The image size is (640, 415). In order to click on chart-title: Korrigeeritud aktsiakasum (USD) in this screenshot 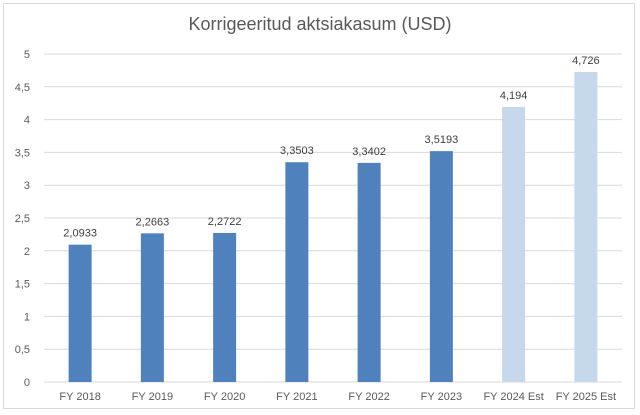, I will do `click(320, 24)`.